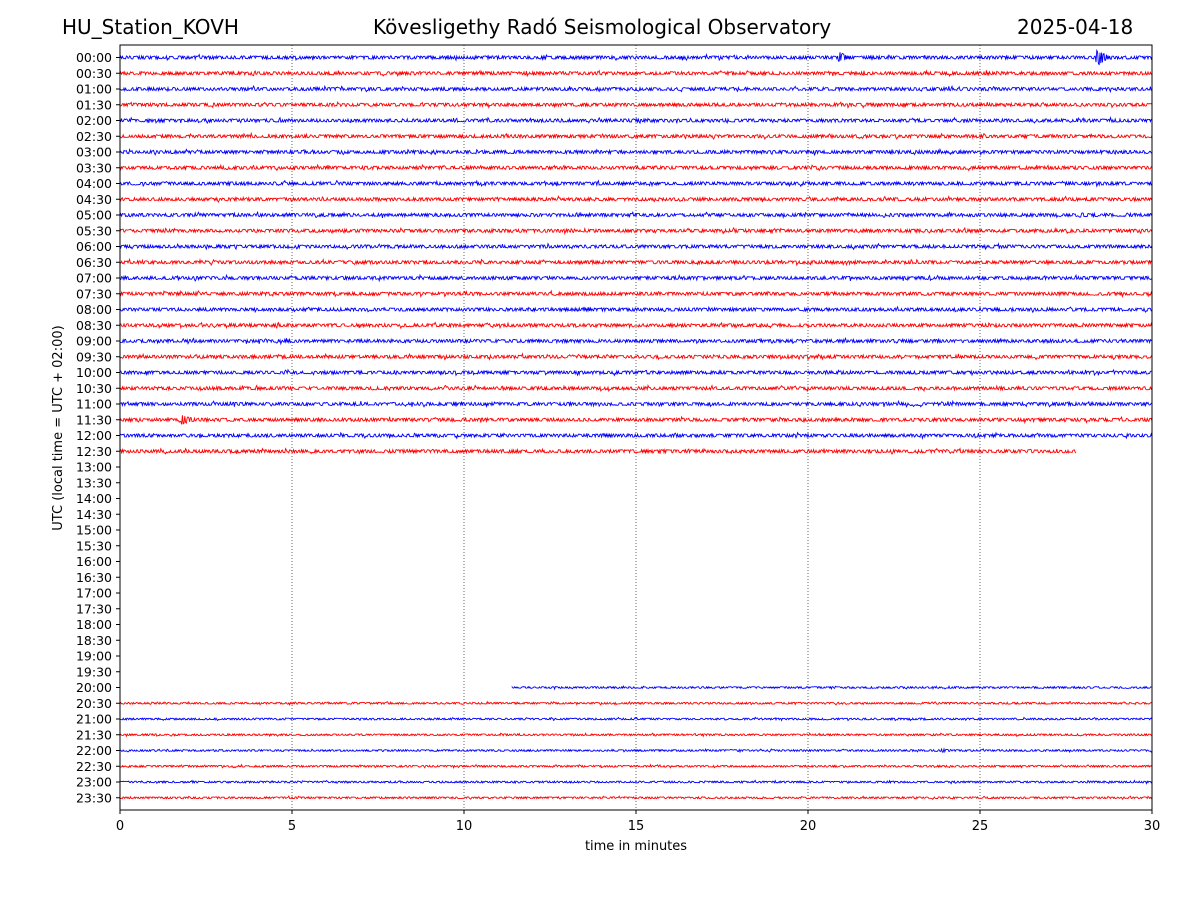  Describe the element at coordinates (94, 467) in the screenshot. I see `y-tick-label-13:00: 13:00` at that location.